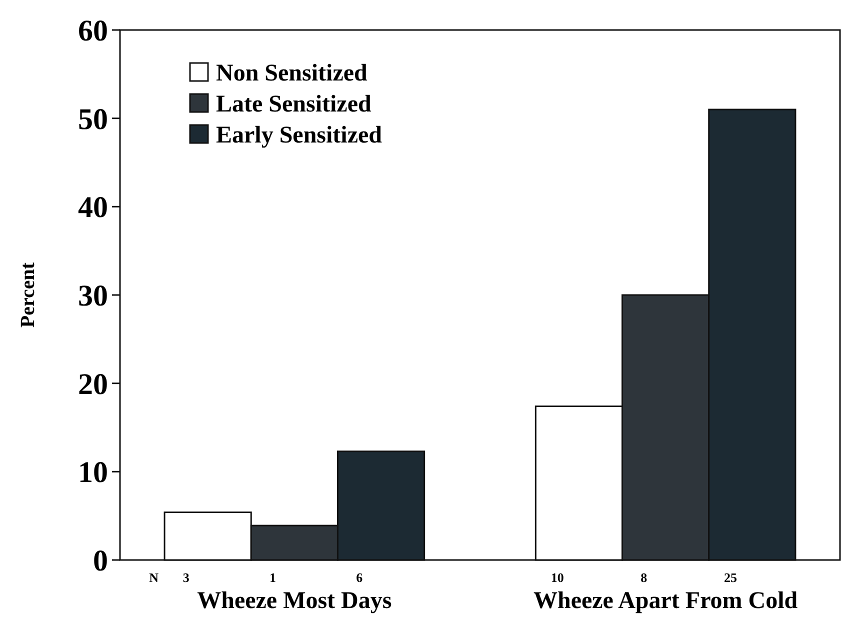 Image resolution: width=850 pixels, height=631 pixels. I want to click on text: 1, so click(273, 577).